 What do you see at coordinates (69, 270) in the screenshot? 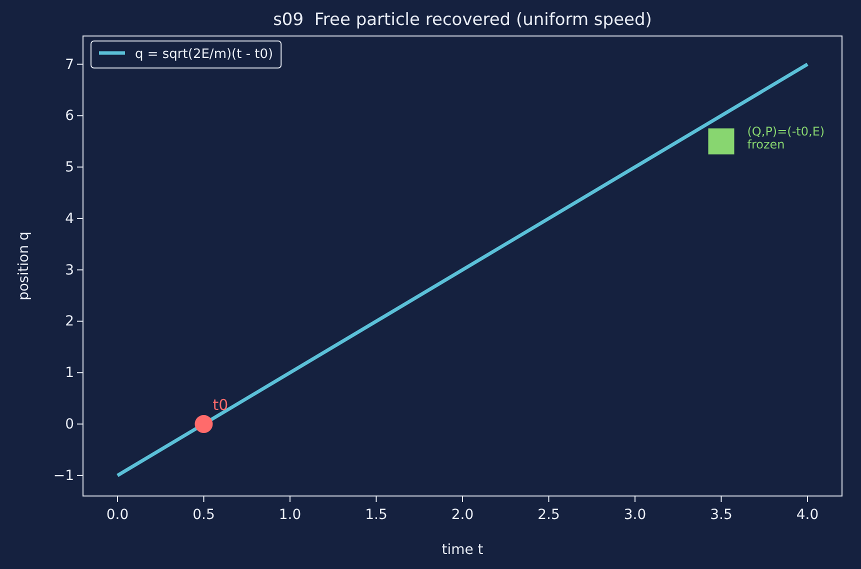
I see `y-tick-label: 3` at bounding box center [69, 270].